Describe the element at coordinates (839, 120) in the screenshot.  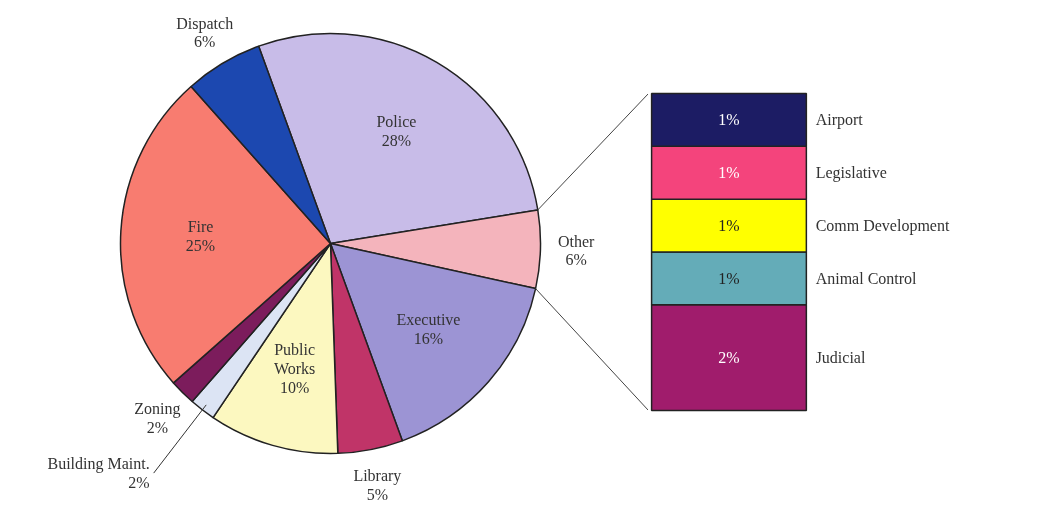
I see `series-label: Airport` at that location.